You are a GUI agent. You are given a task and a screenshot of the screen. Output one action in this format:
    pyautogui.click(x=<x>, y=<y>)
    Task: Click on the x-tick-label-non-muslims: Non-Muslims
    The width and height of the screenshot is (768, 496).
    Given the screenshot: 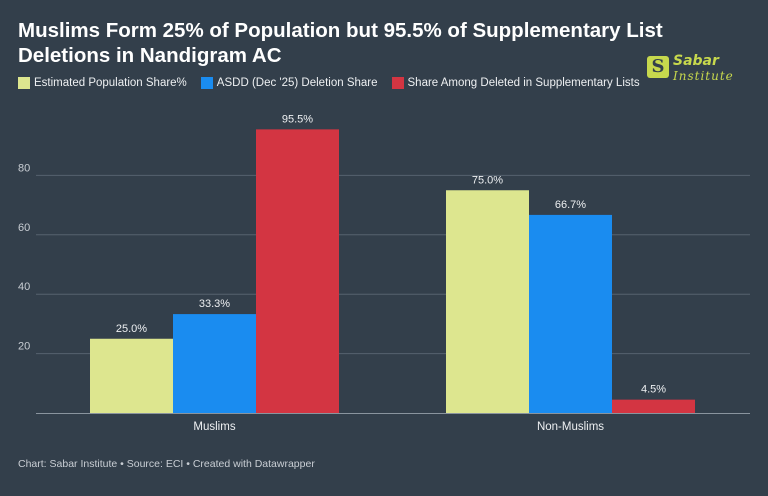 What is the action you would take?
    pyautogui.click(x=570, y=427)
    